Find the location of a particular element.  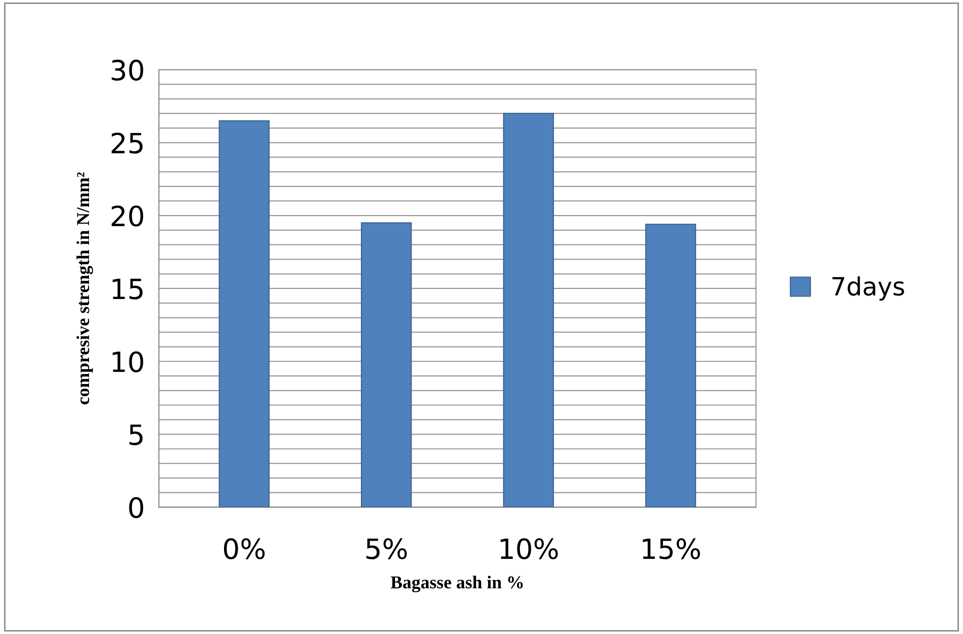

y-tick-label: 15 is located at coordinates (127, 289).